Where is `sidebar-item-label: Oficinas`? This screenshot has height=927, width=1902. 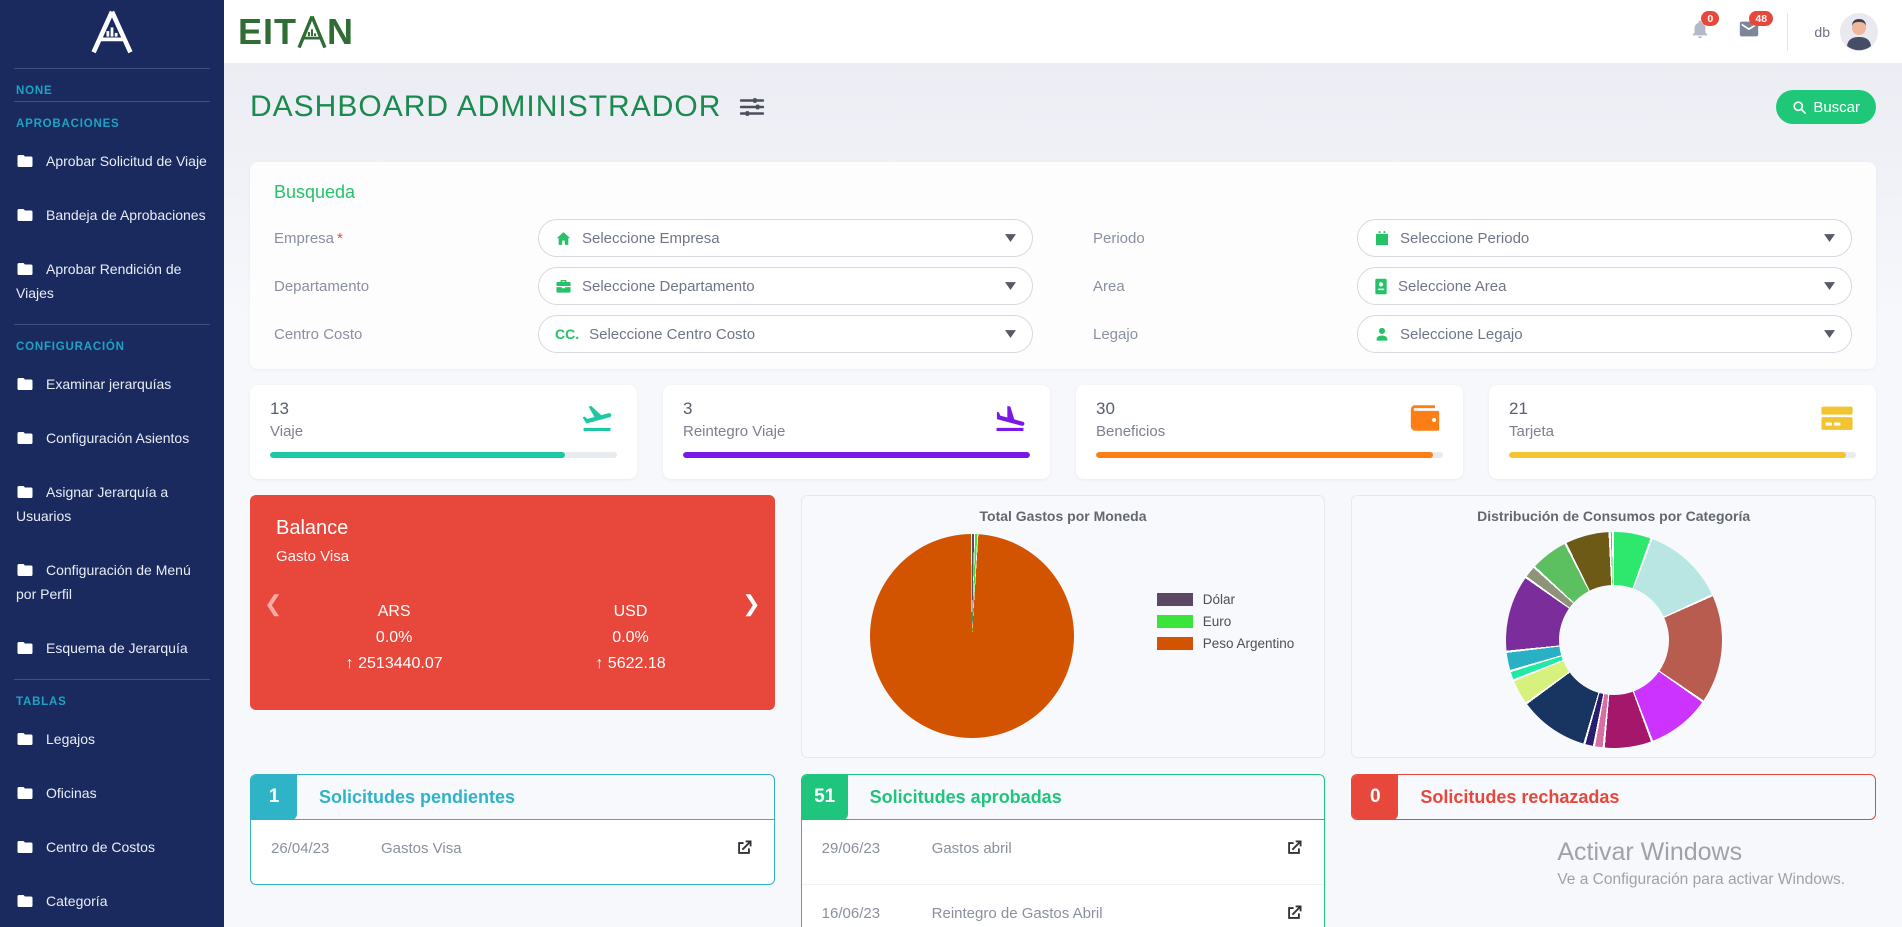
sidebar-item-label: Oficinas is located at coordinates (71, 793).